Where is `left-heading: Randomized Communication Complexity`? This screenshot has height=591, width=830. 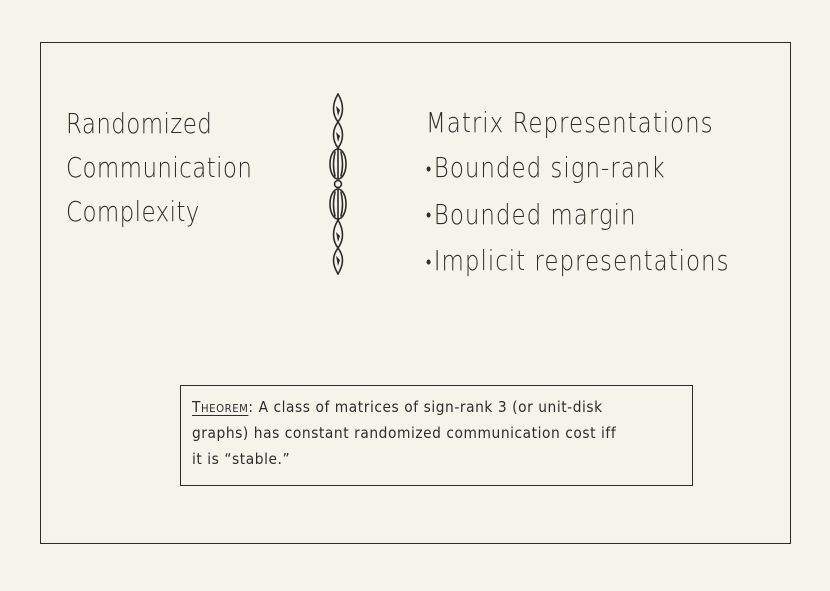
left-heading: Randomized Communication Complexity is located at coordinates (159, 168).